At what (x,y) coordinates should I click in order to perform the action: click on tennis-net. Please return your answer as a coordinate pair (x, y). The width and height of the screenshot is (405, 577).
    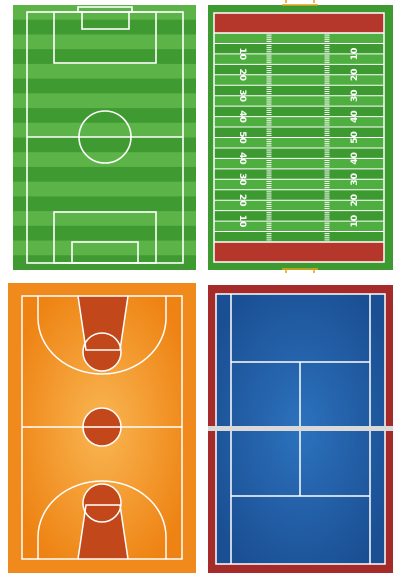
    Looking at the image, I should click on (300, 428).